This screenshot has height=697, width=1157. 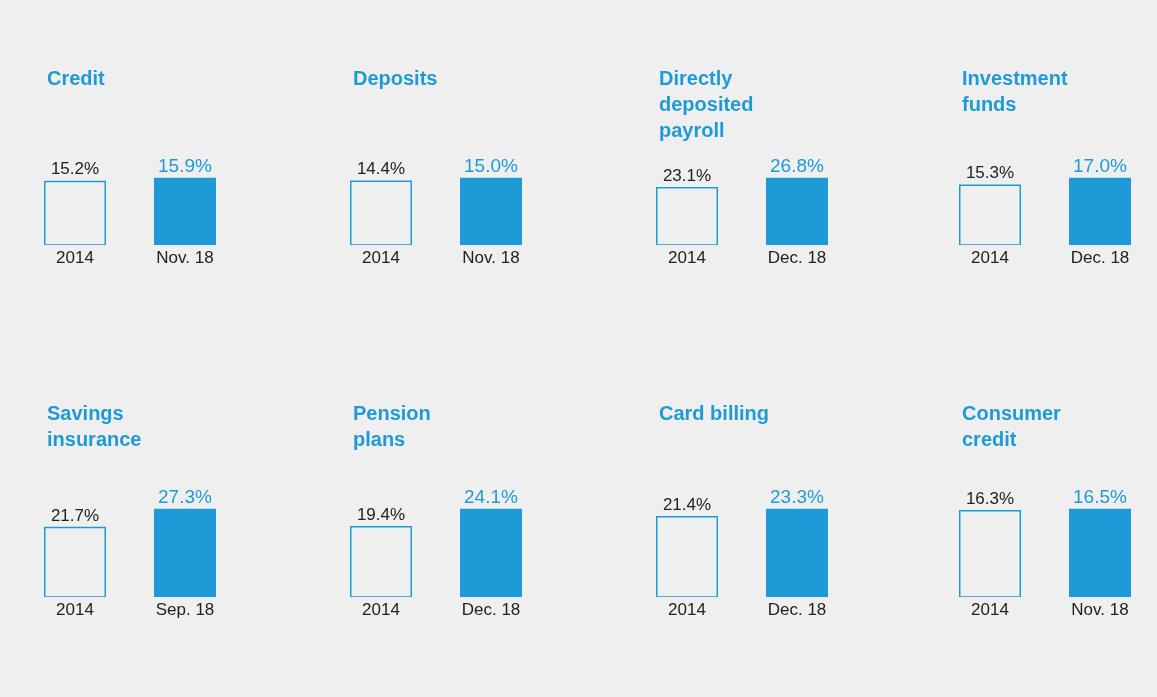 What do you see at coordinates (76, 78) in the screenshot?
I see `chart-title: Credit` at bounding box center [76, 78].